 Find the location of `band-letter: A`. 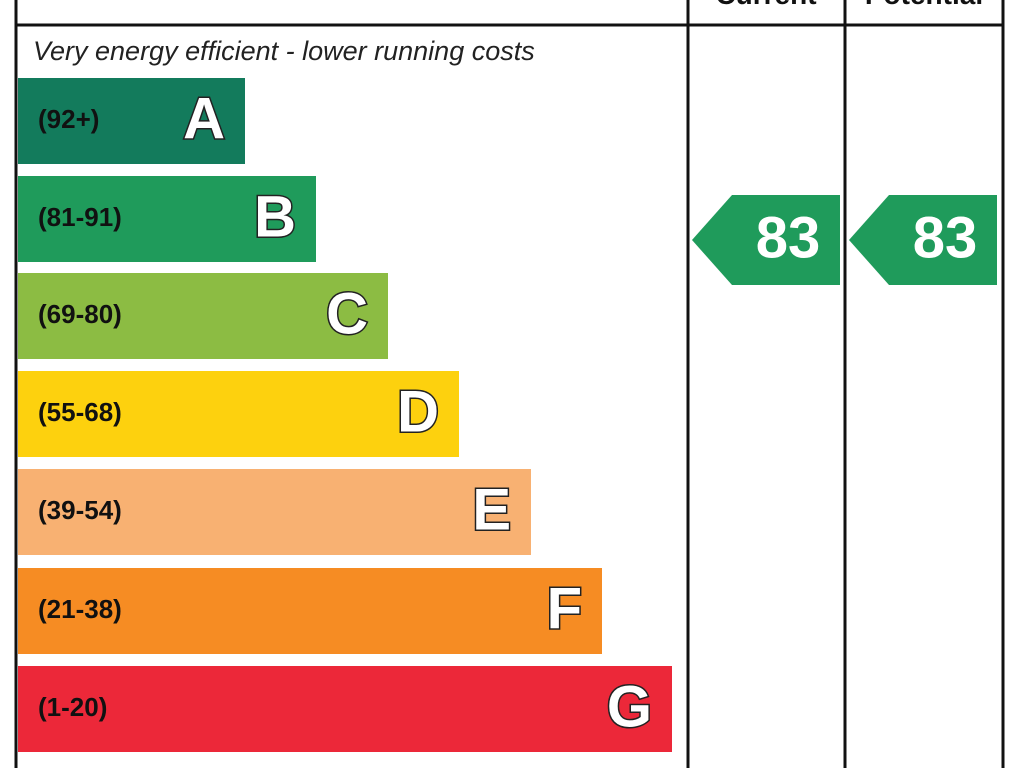

band-letter: A is located at coordinates (204, 118).